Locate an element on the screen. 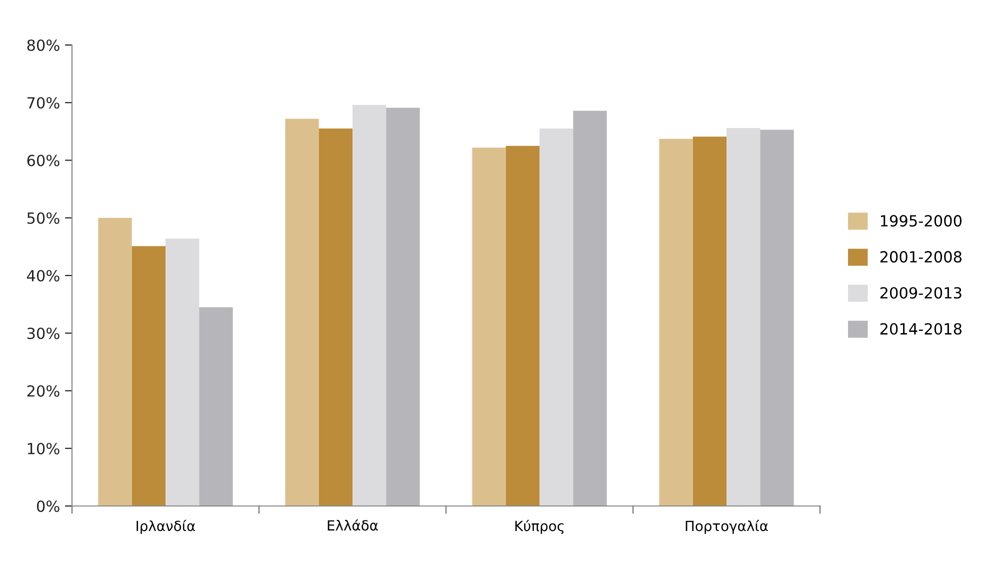 The image size is (981, 562). x-tick-label: Ιρλανδία is located at coordinates (166, 527).